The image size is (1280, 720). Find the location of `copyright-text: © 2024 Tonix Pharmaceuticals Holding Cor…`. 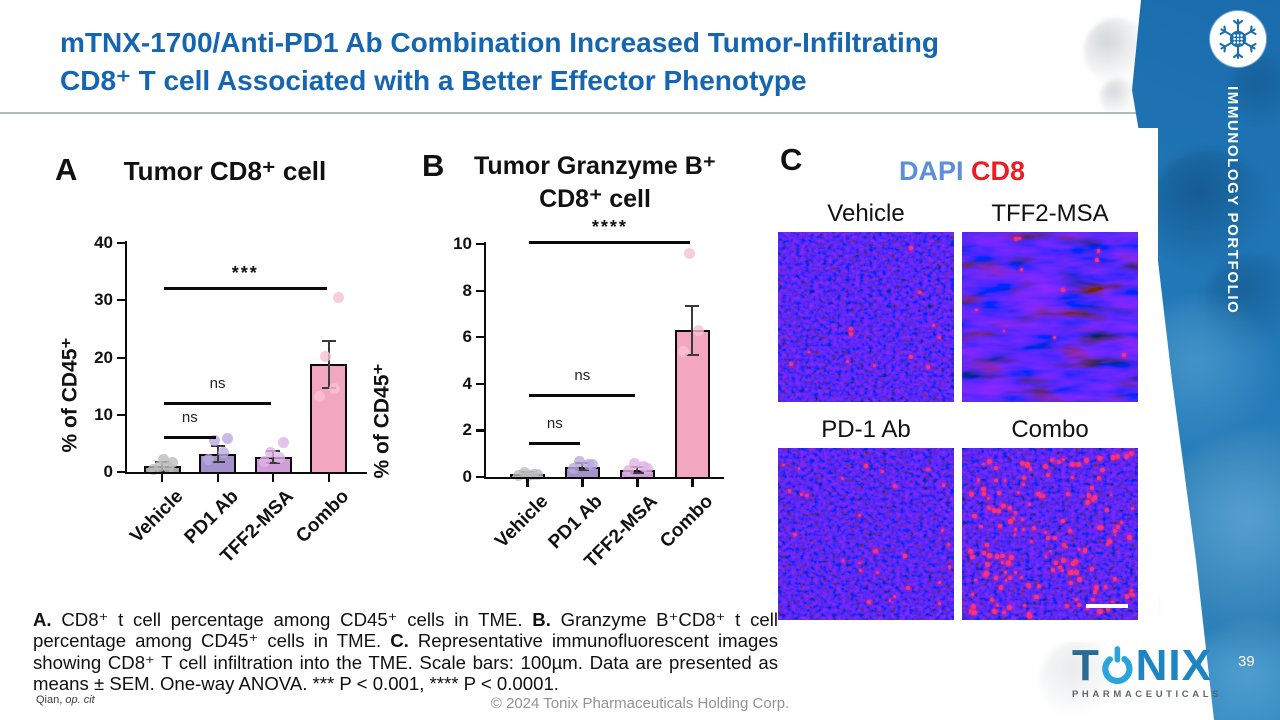

copyright-text: © 2024 Tonix Pharmaceuticals Holding Cor… is located at coordinates (640, 703).